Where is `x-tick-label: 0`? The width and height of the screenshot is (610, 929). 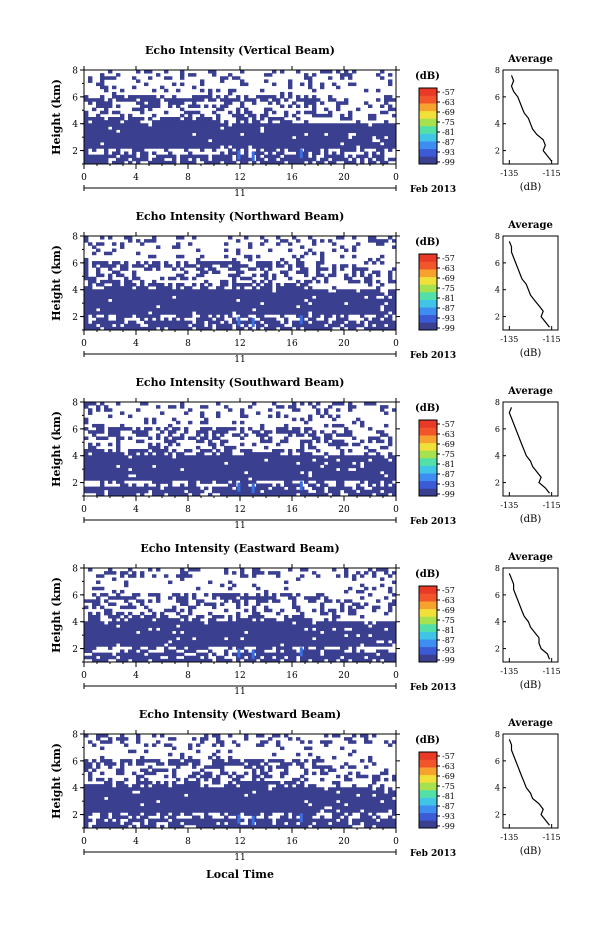 x-tick-label: 0 is located at coordinates (84, 344).